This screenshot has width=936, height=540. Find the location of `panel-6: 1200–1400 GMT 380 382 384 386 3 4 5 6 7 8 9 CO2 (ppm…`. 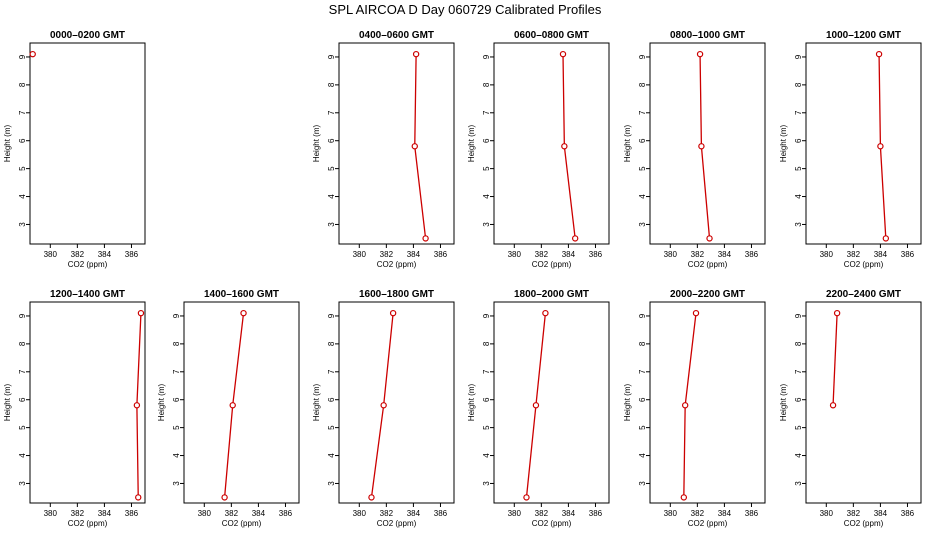

panel-6: 1200–1400 GMT 380 382 384 386 3 4 5 6 7 8 9 CO2 (ppm… is located at coordinates (74, 408).